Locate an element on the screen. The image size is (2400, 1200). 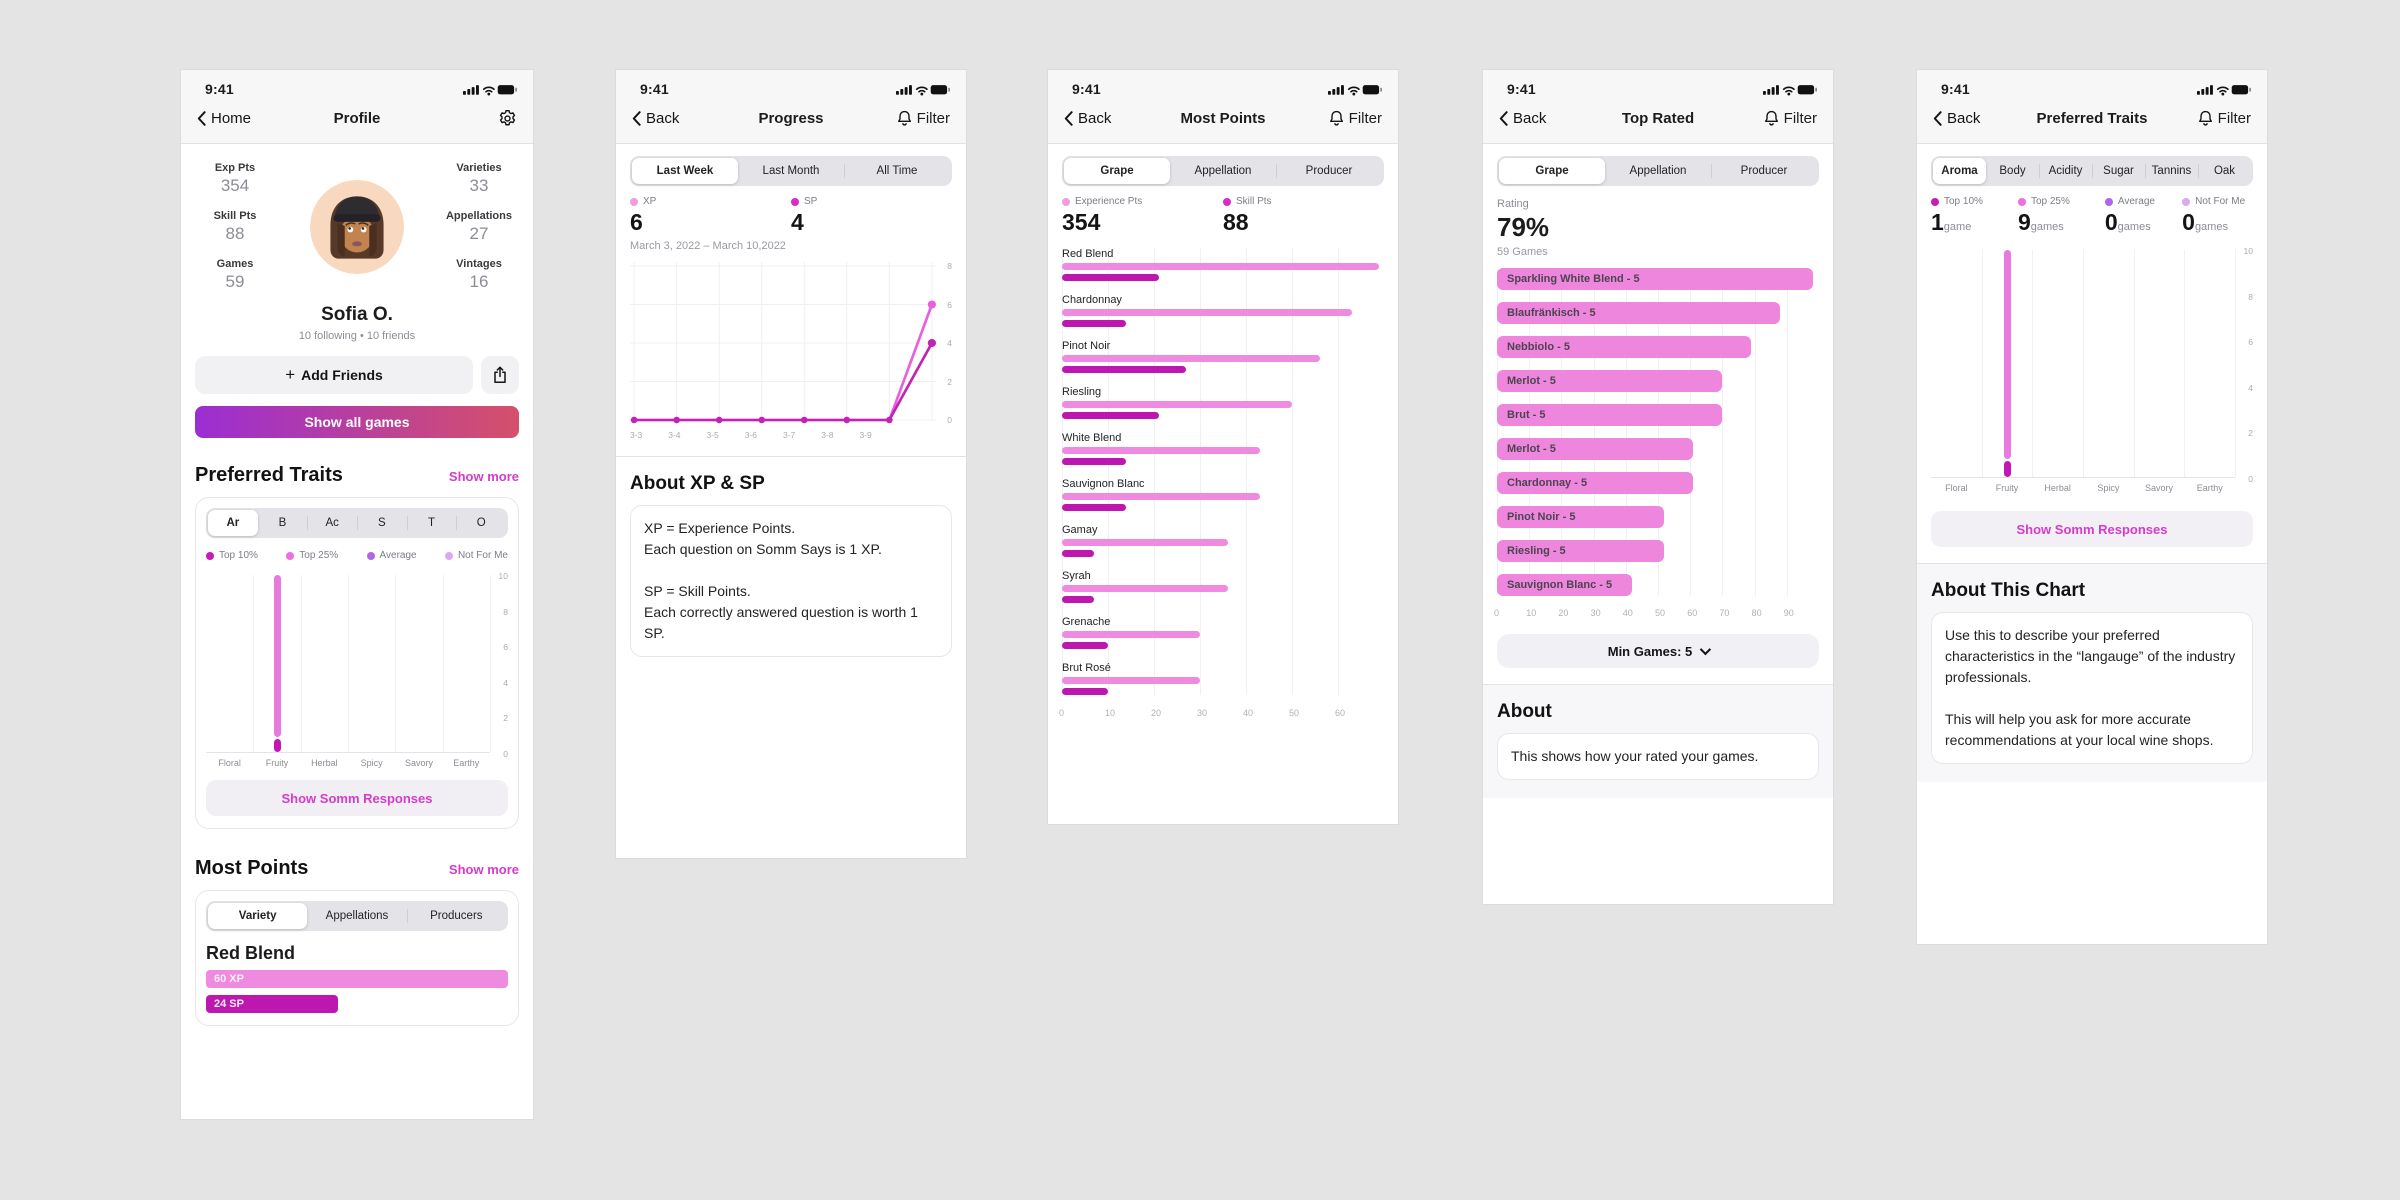
tab-sugar: Sugar is located at coordinates (2118, 171).